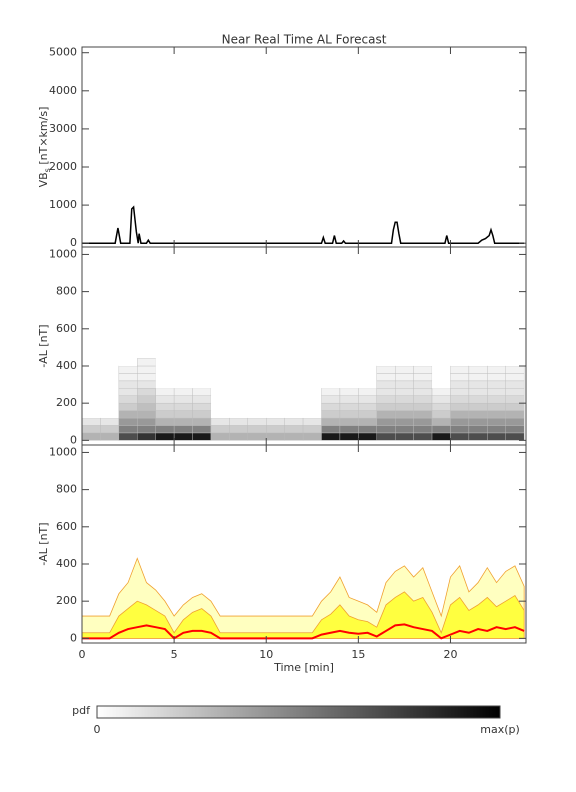 This screenshot has height=792, width=576. Describe the element at coordinates (73, 439) in the screenshot. I see `y-tick-label: 0` at that location.